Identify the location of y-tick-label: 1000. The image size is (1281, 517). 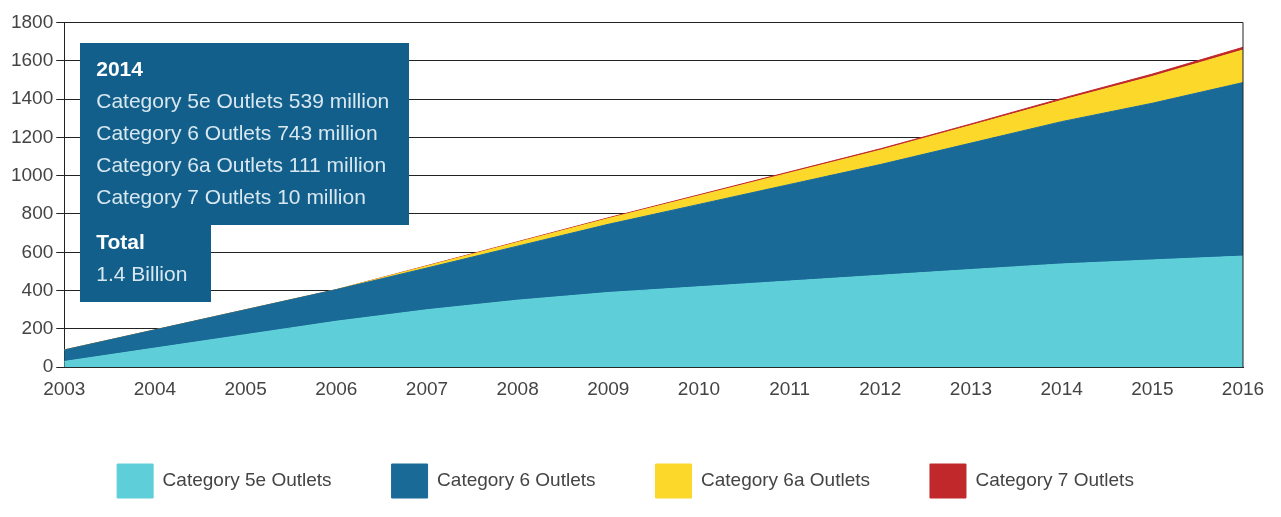
(32, 174).